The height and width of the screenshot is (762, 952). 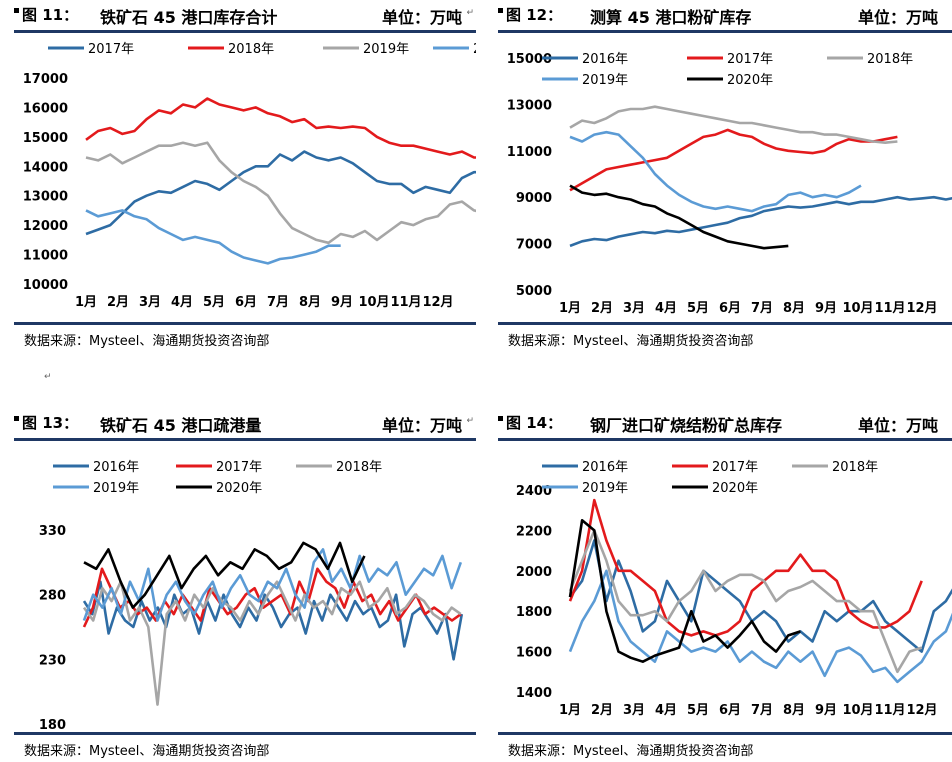 What do you see at coordinates (534, 653) in the screenshot?
I see `y-tick-label: 1600` at bounding box center [534, 653].